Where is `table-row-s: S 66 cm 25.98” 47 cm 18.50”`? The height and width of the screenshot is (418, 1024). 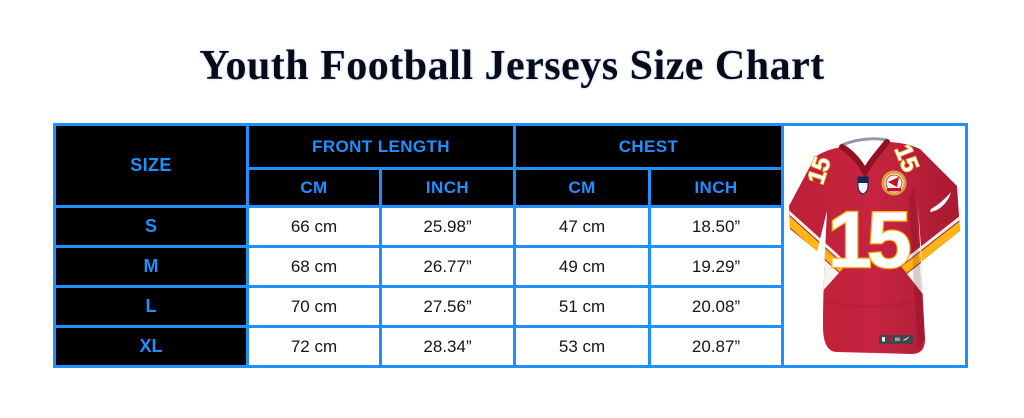 table-row-s: S 66 cm 25.98” 47 cm 18.50” is located at coordinates (510, 226).